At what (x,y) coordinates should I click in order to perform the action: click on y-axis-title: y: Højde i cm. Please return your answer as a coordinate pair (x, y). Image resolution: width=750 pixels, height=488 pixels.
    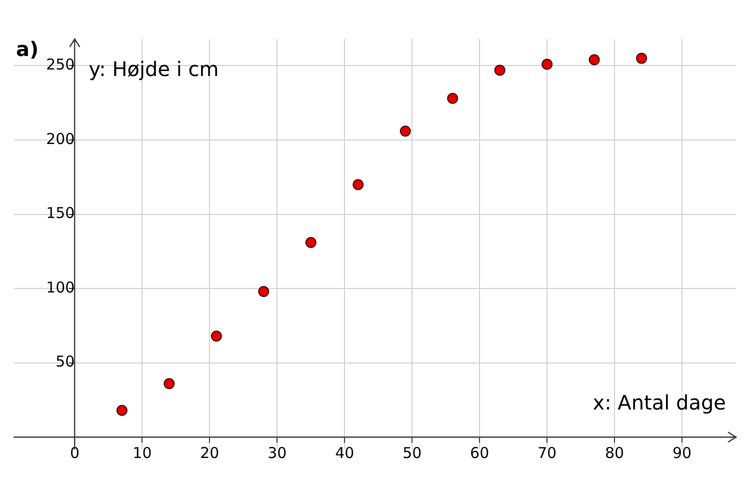
    Looking at the image, I should click on (153, 69).